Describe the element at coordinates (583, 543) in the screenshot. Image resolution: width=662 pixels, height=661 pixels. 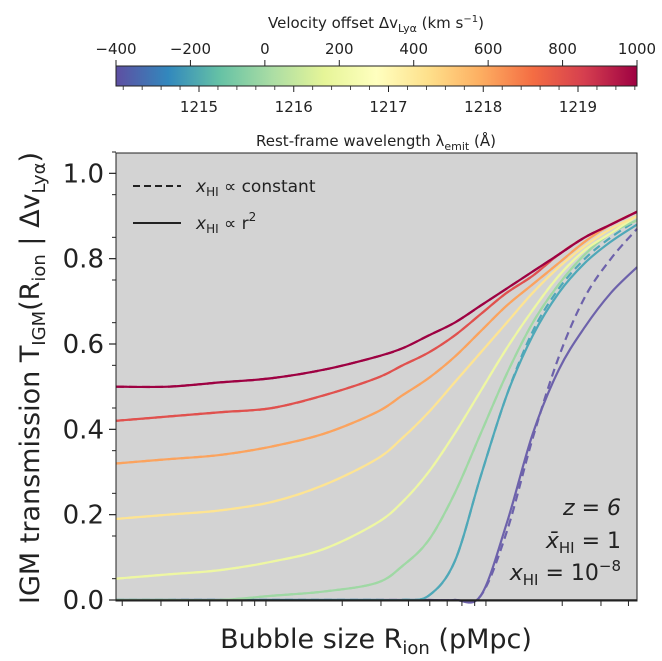
I see `annotation-mean-neutral-fraction: x̄HI = 1` at that location.